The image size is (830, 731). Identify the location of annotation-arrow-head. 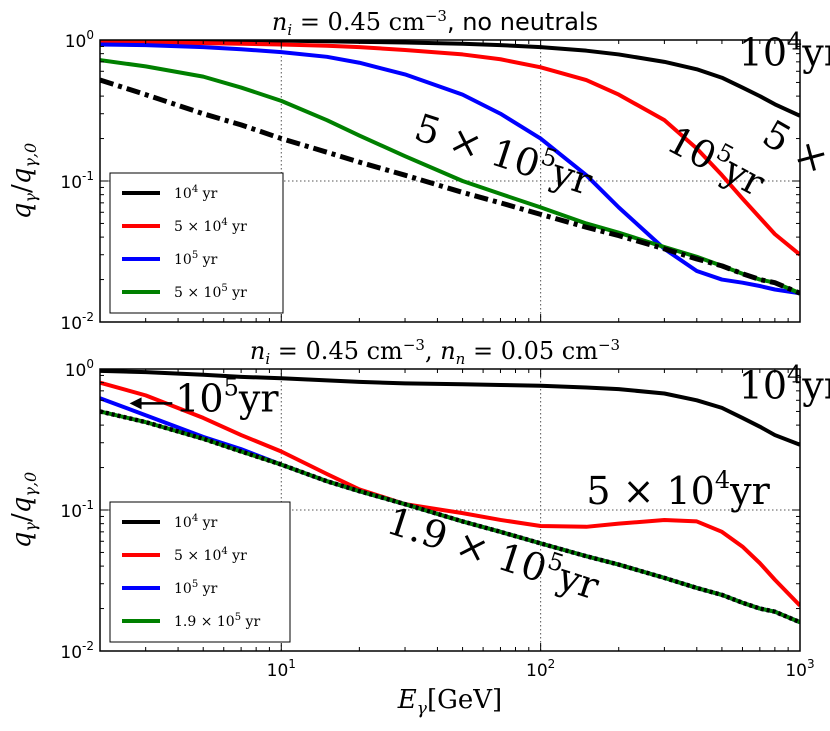
(135, 403).